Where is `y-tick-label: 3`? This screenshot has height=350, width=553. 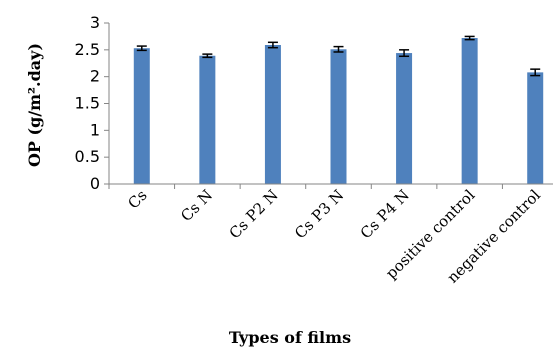
y-tick-label: 3 is located at coordinates (95, 22).